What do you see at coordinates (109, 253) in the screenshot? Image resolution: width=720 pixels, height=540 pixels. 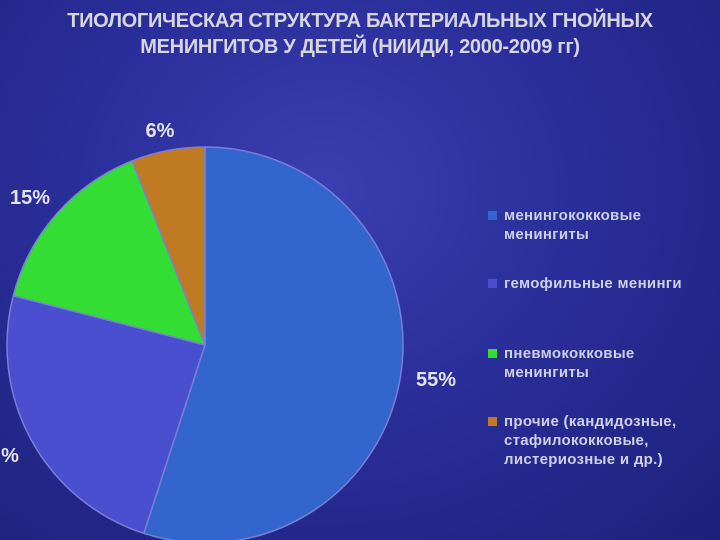 I see `pie-slice-pneumococcal` at bounding box center [109, 253].